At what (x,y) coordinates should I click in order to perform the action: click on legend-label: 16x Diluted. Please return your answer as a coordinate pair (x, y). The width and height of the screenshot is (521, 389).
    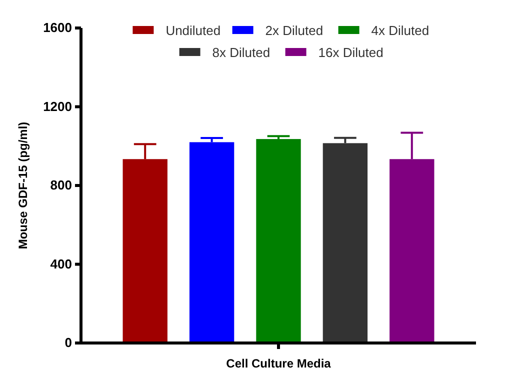
    Looking at the image, I should click on (351, 52).